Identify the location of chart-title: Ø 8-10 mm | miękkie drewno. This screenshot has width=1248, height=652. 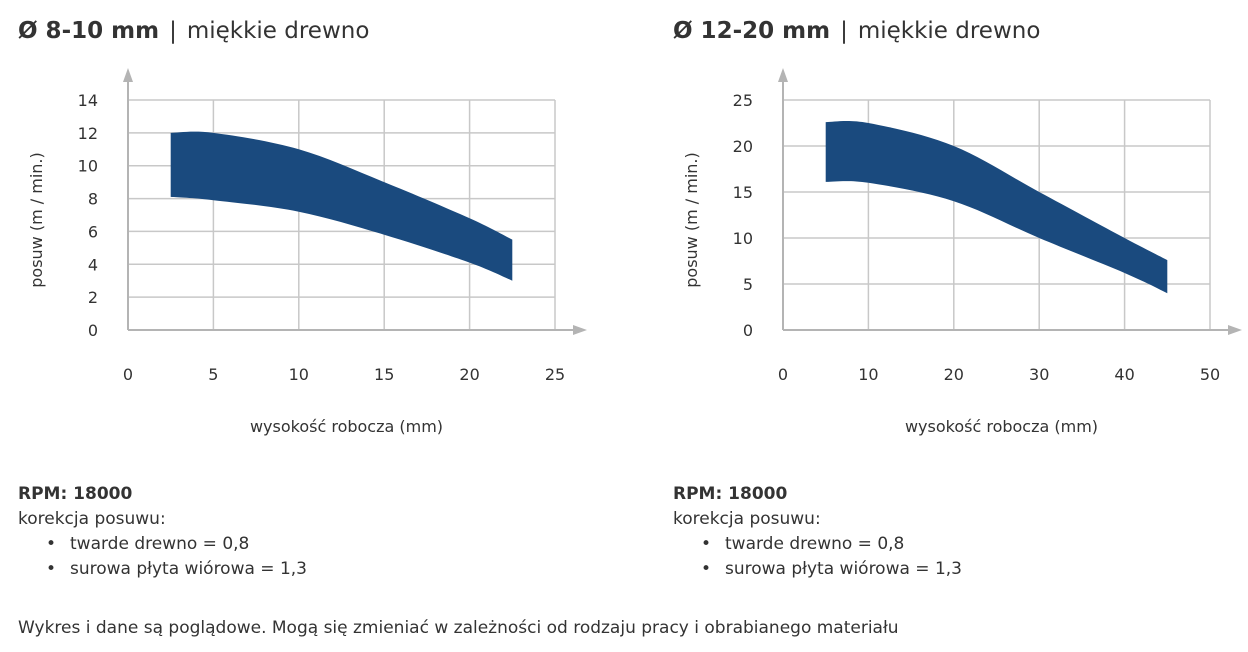
(193, 31).